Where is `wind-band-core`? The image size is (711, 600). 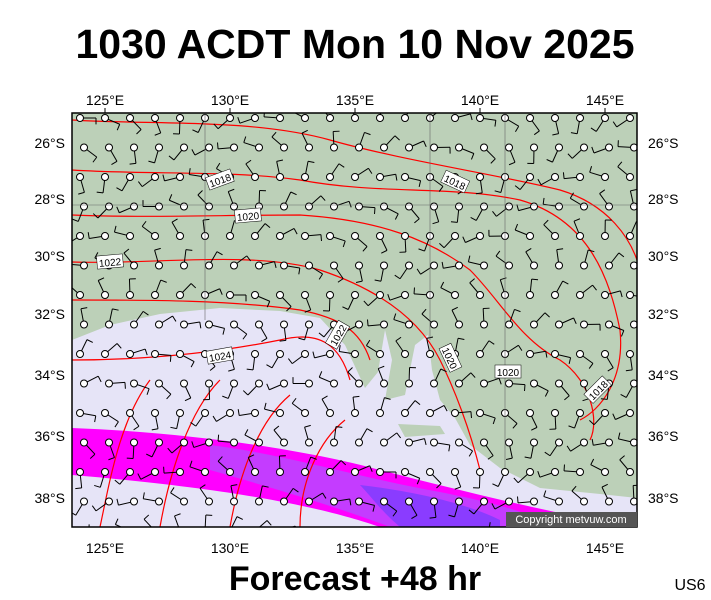 wind-band-core is located at coordinates (430, 506).